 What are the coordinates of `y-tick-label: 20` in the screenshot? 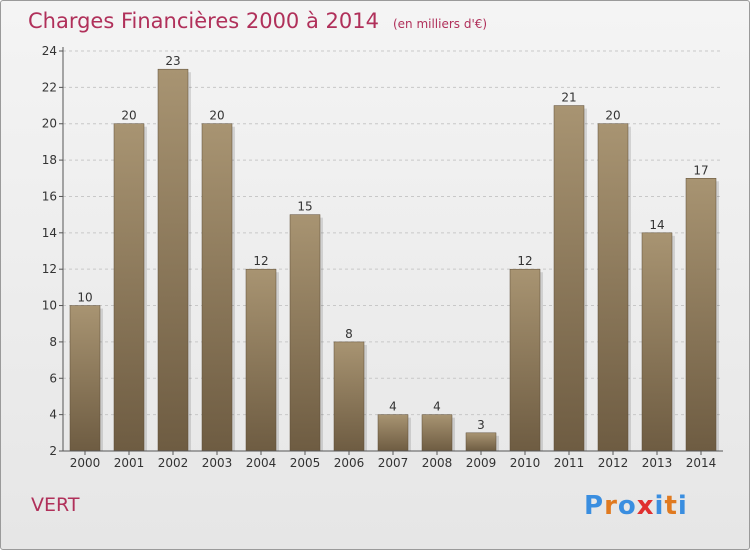 It's located at (49, 124).